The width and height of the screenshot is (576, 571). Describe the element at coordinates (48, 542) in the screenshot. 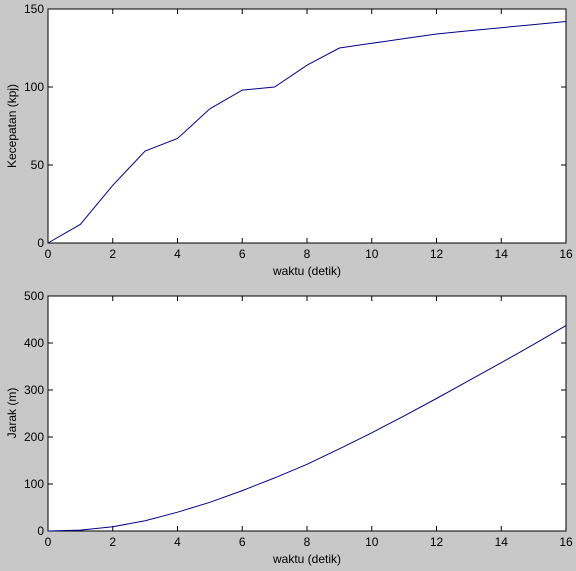

I see `distance-x-tick-label: 0` at that location.